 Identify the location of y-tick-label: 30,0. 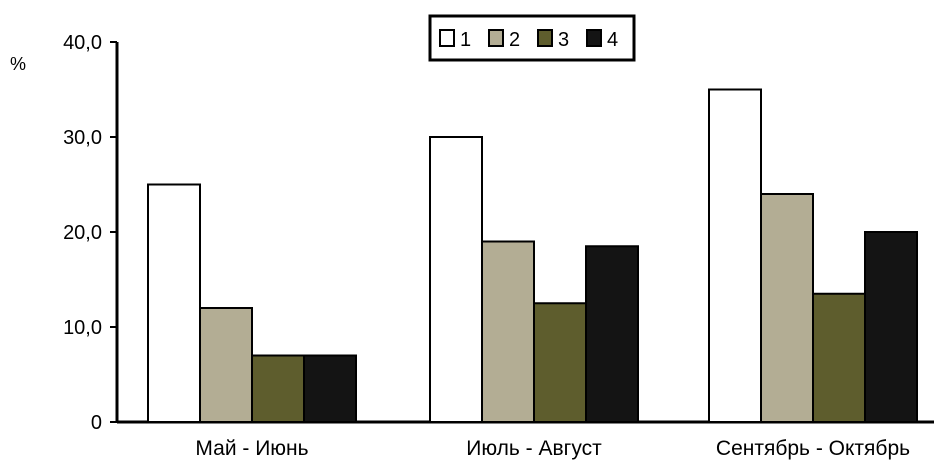
(82, 138).